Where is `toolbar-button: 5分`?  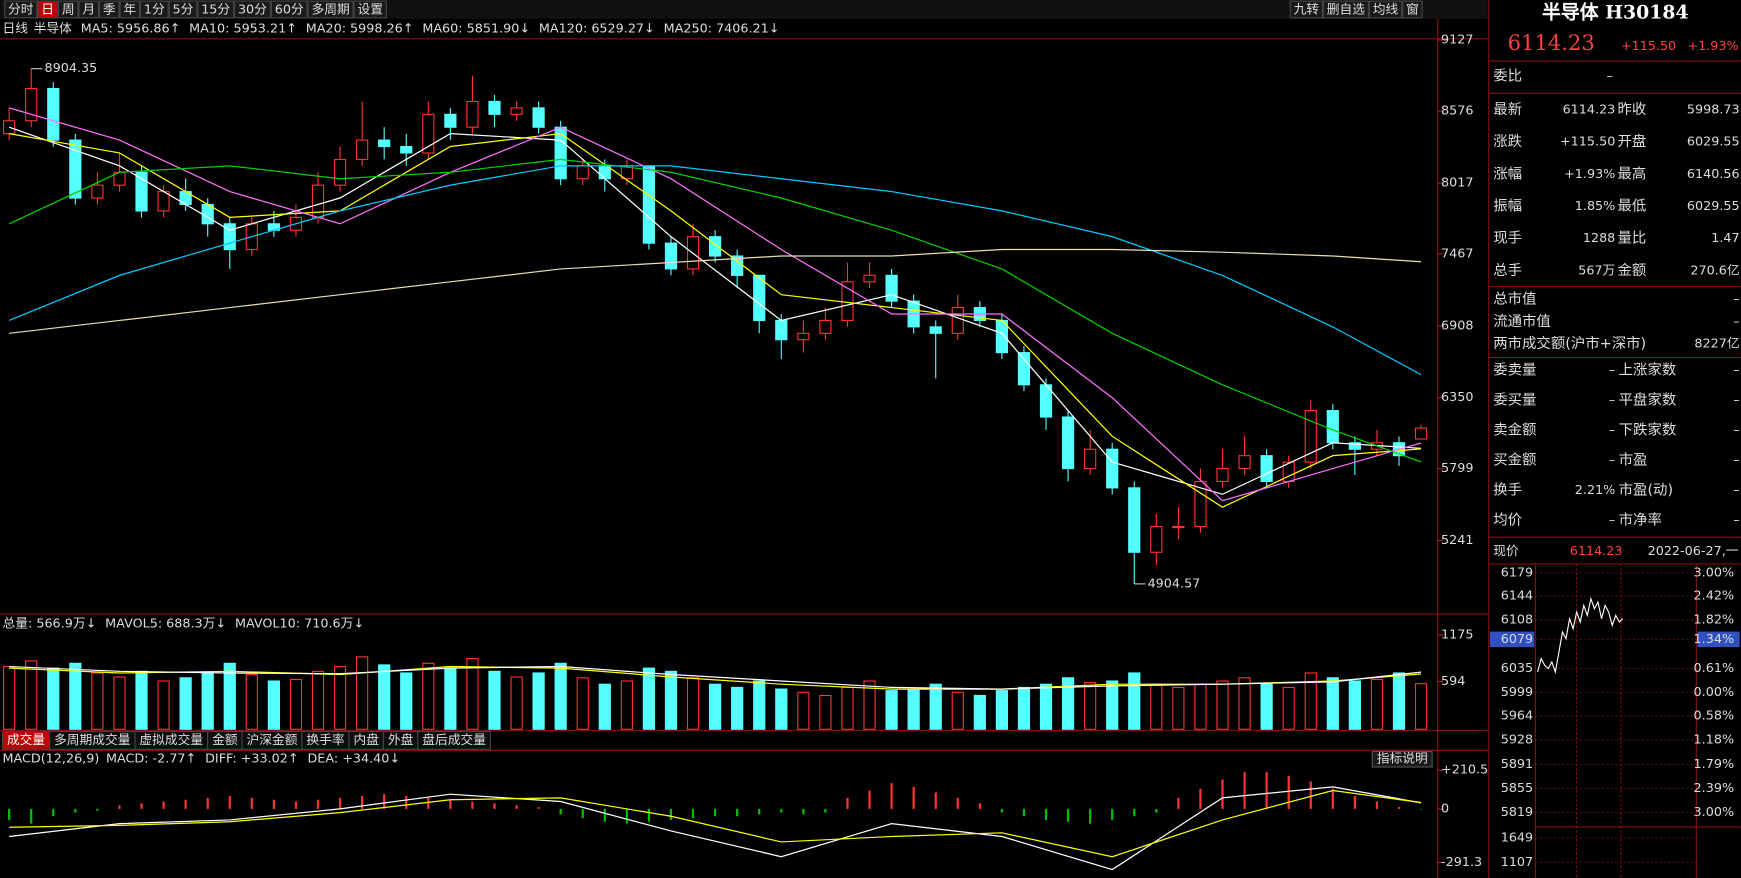
toolbar-button: 5分 is located at coordinates (183, 9).